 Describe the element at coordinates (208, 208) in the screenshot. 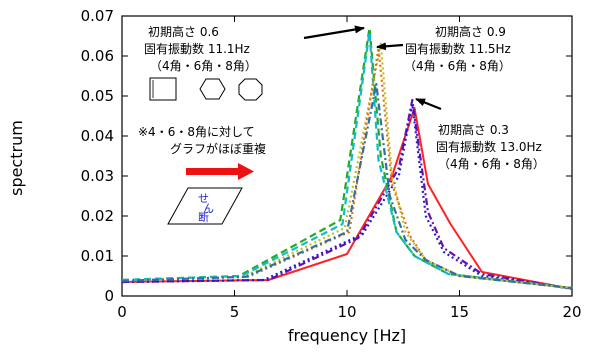

I see `shear-label-char-2: ん` at that location.